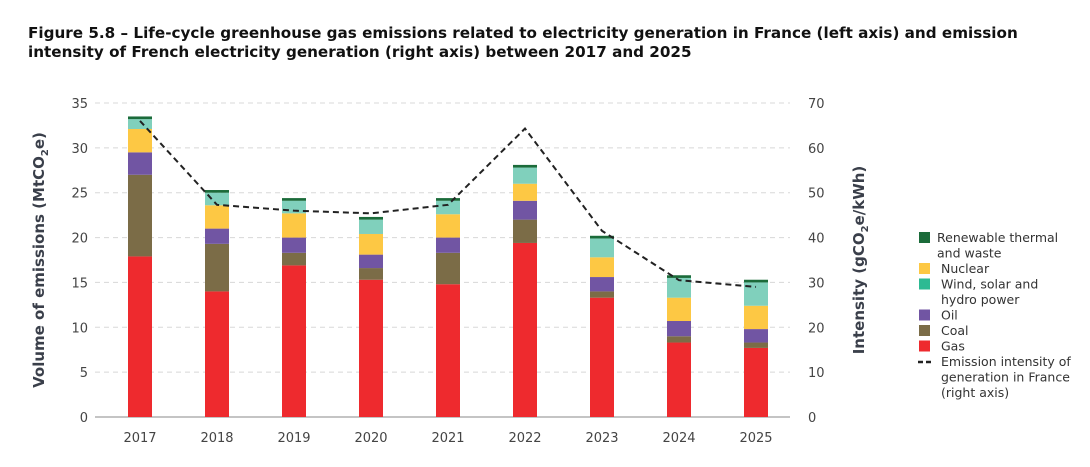 This screenshot has height=467, width=1090. What do you see at coordinates (217, 199) in the screenshot?
I see `bar-wind-solar-and-hydro-power-2018` at bounding box center [217, 199].